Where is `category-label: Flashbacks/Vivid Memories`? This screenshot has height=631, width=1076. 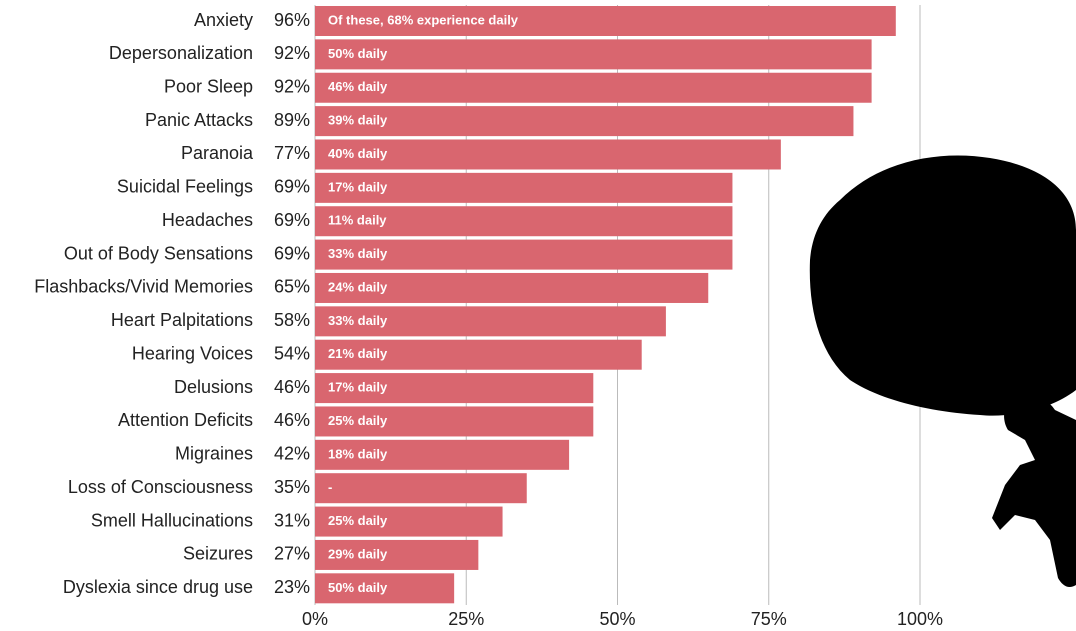 category-label: Flashbacks/Vivid Memories is located at coordinates (143, 287).